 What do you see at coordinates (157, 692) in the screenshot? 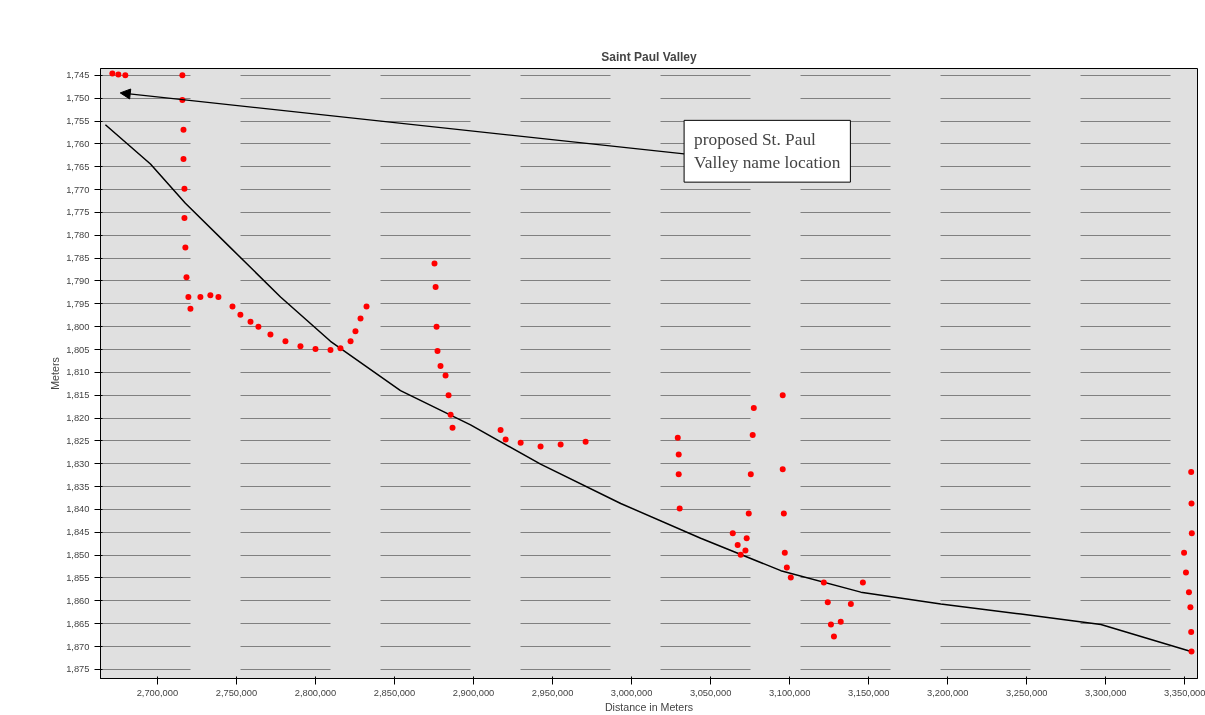
I see `x-tick-label: 2,700,000` at bounding box center [157, 692].